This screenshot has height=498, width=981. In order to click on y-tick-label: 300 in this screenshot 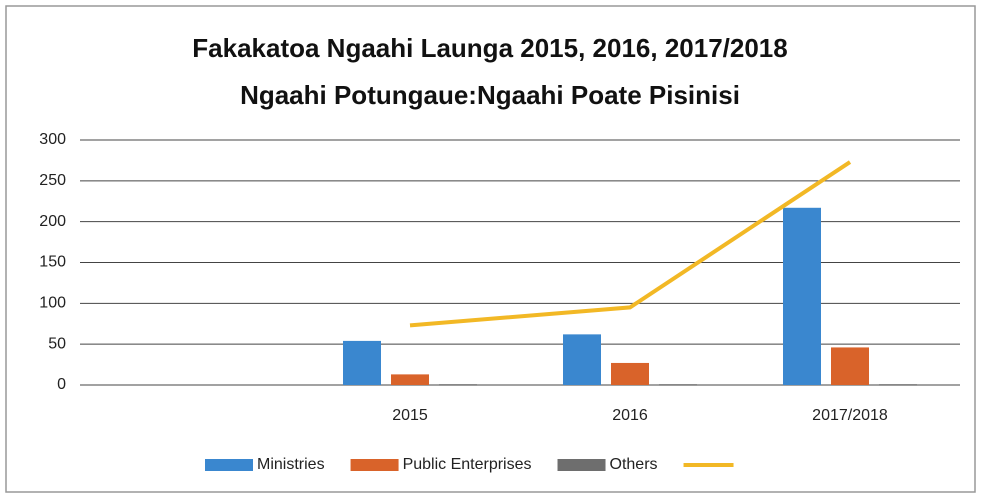, I will do `click(52, 139)`.